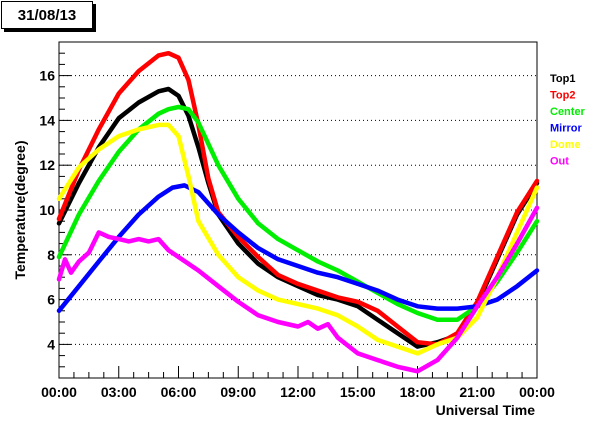 The image size is (596, 424). I want to click on y-axis-label: Temperature(degree), so click(20, 209).